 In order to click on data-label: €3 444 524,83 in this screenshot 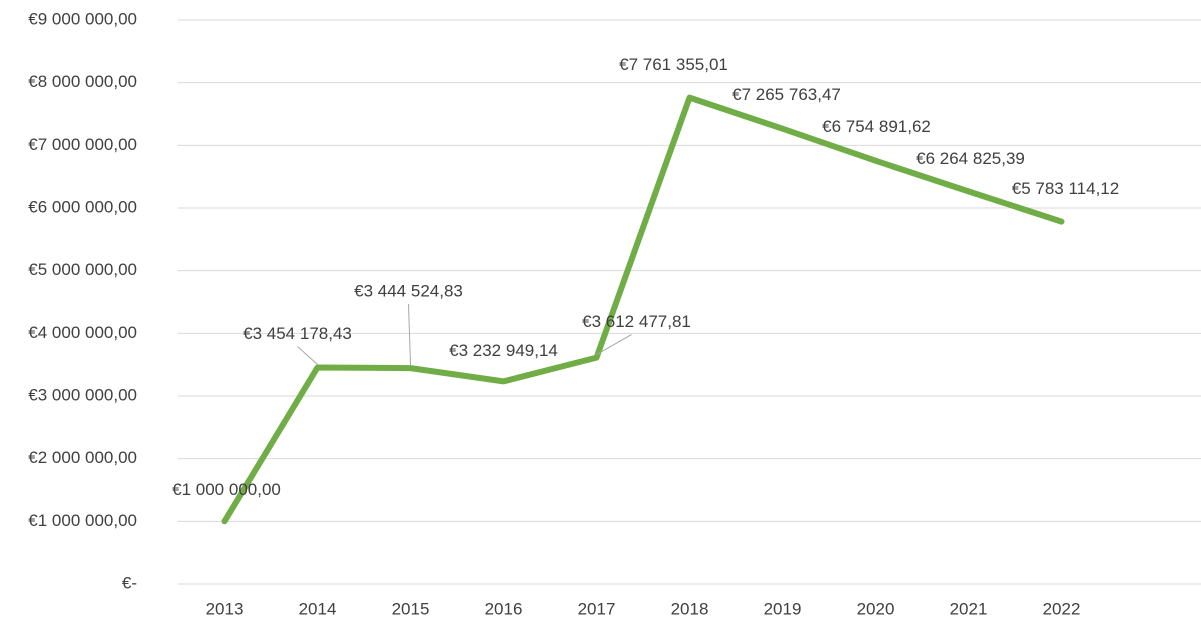, I will do `click(408, 291)`.